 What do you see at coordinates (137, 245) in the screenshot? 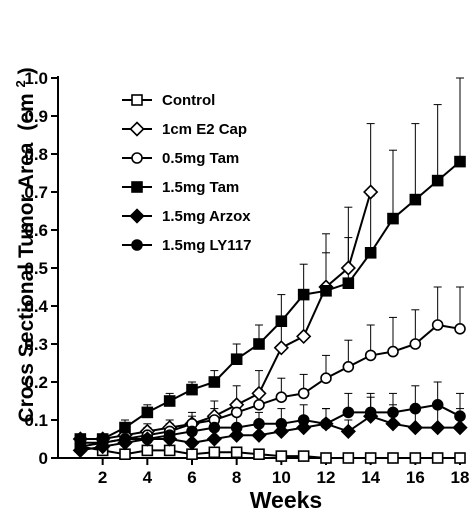
I see `legend-marker-1-5mg-ly117` at bounding box center [137, 245].